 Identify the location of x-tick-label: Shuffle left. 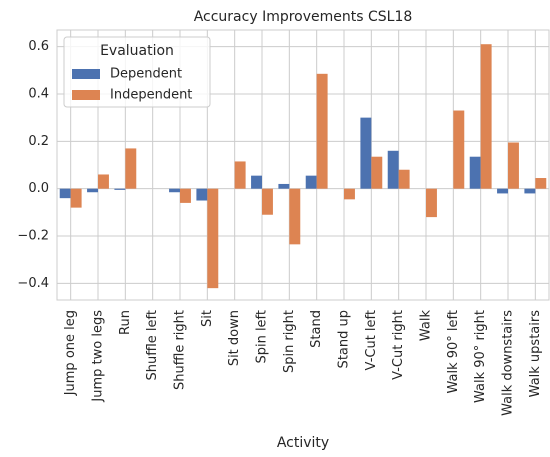
(152, 345).